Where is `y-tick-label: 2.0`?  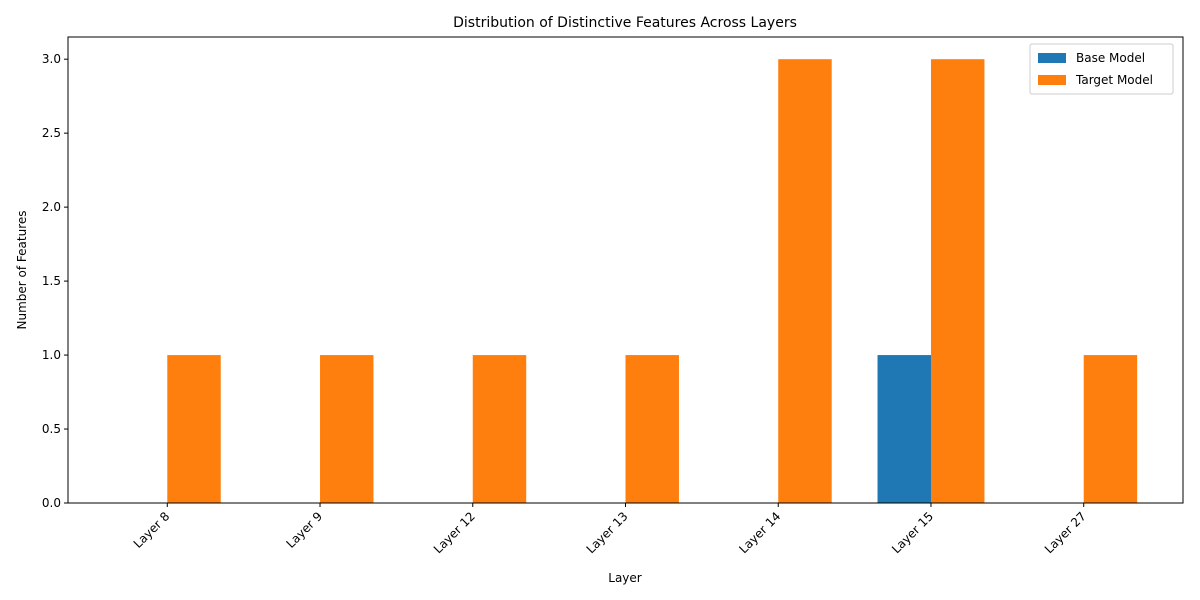
y-tick-label: 2.0 is located at coordinates (51, 207).